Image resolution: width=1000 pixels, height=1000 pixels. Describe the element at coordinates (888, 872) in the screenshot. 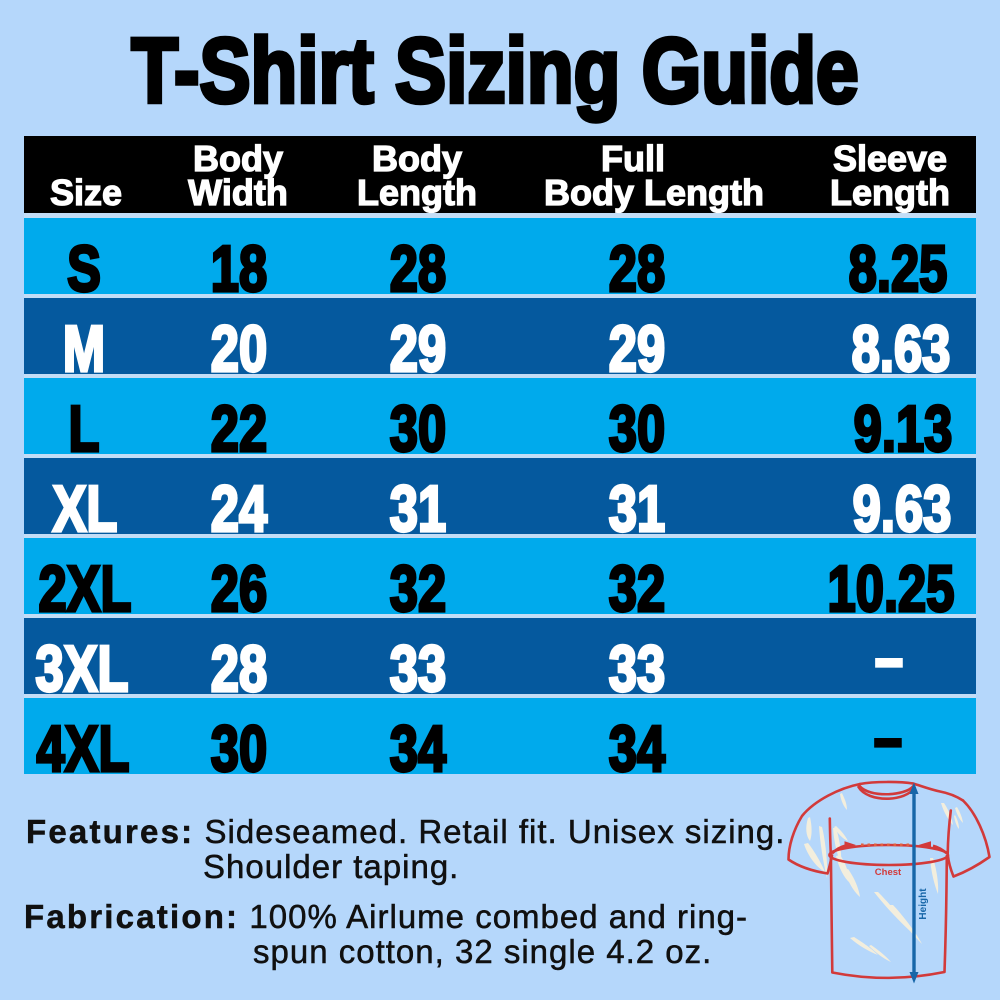

I see `svg-text: Chest` at that location.